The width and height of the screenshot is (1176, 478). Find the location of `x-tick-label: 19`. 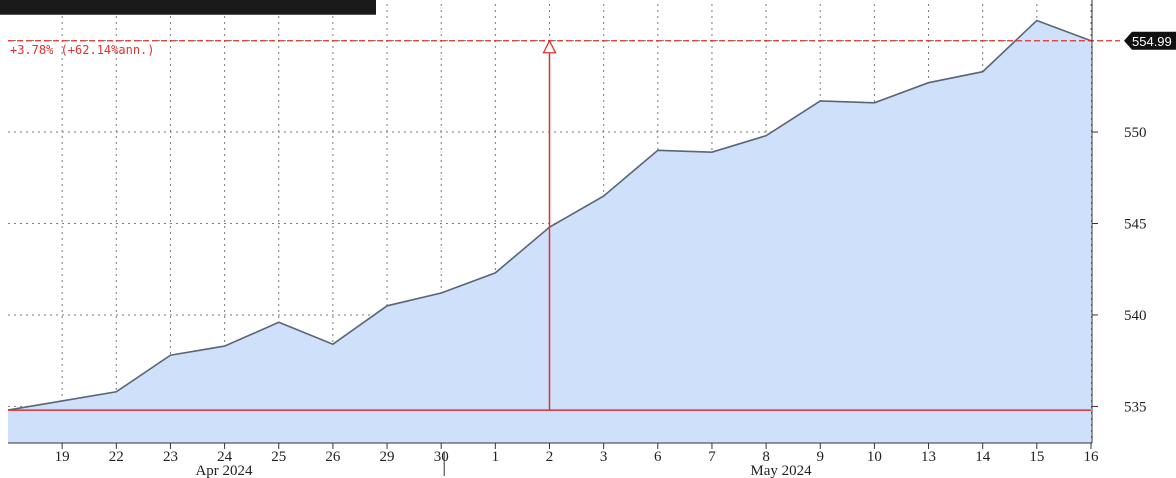

x-tick-label: 19 is located at coordinates (62, 457).